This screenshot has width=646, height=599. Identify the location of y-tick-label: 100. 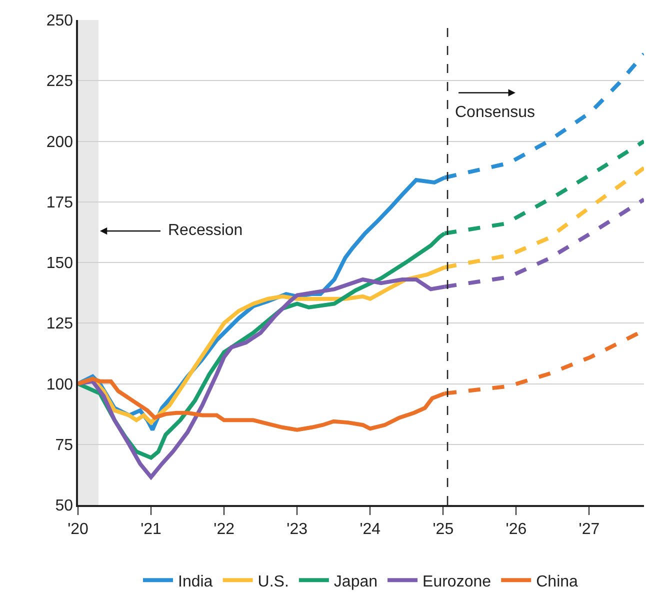
(60, 385).